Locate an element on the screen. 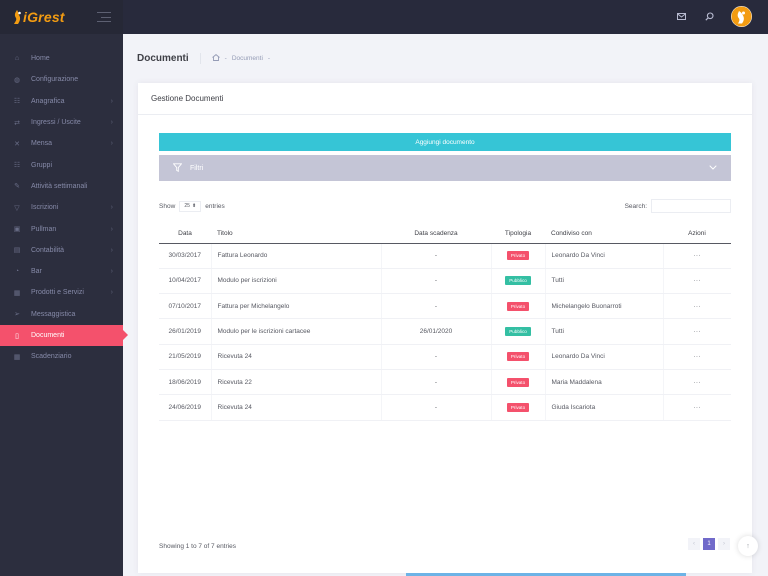 The height and width of the screenshot is (576, 768). table-info: Showing 1 to 7 of 7 entries is located at coordinates (197, 546).